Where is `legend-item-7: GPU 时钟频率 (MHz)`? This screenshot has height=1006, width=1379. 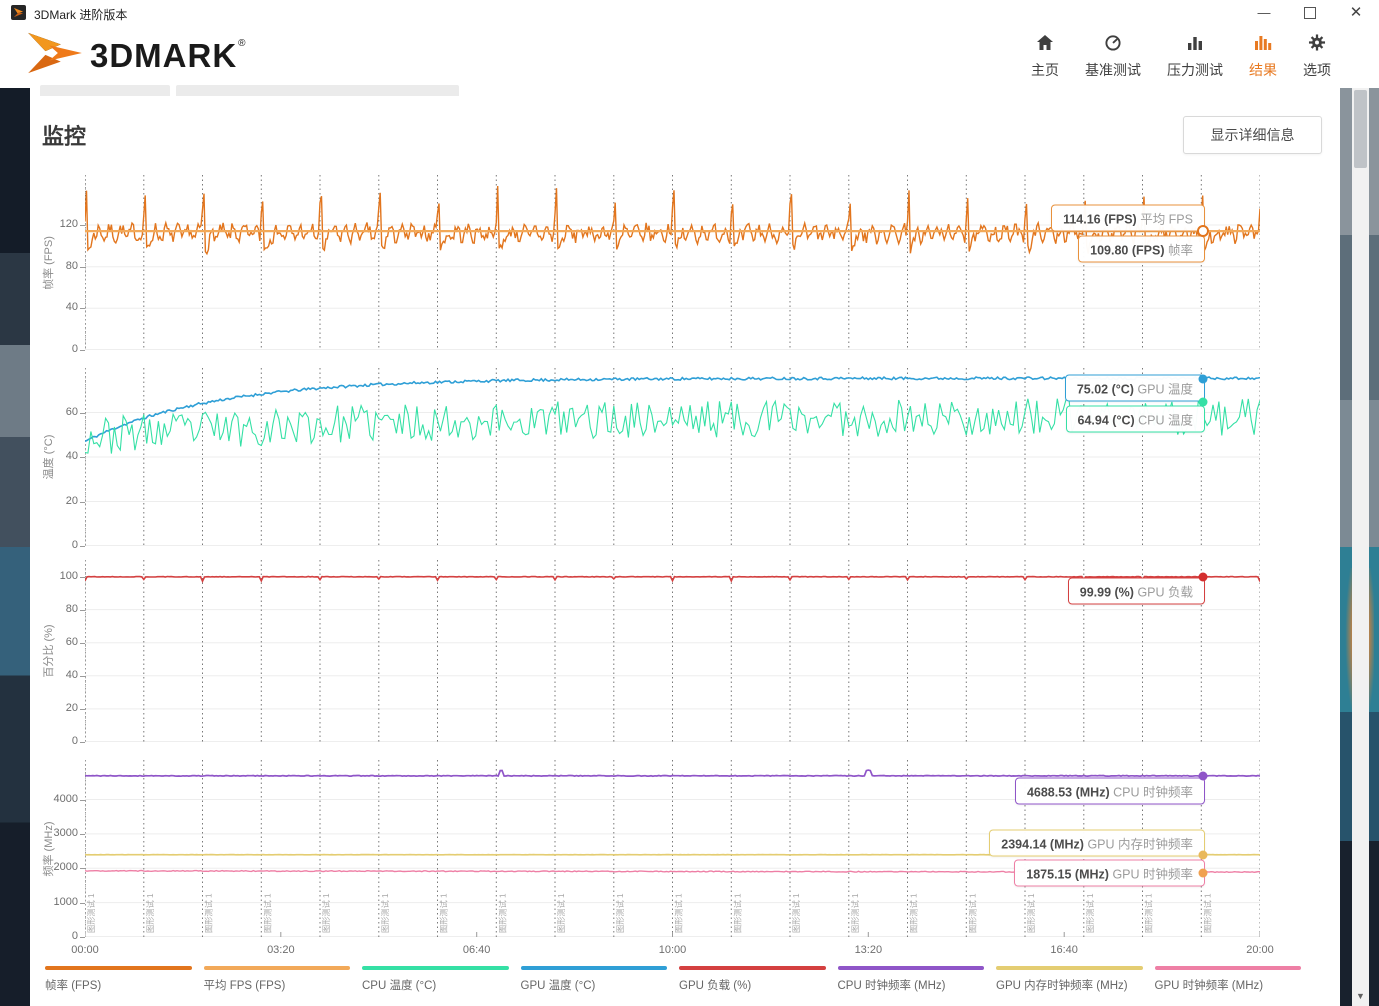 legend-item-7: GPU 时钟频率 (MHz) is located at coordinates (1234, 979).